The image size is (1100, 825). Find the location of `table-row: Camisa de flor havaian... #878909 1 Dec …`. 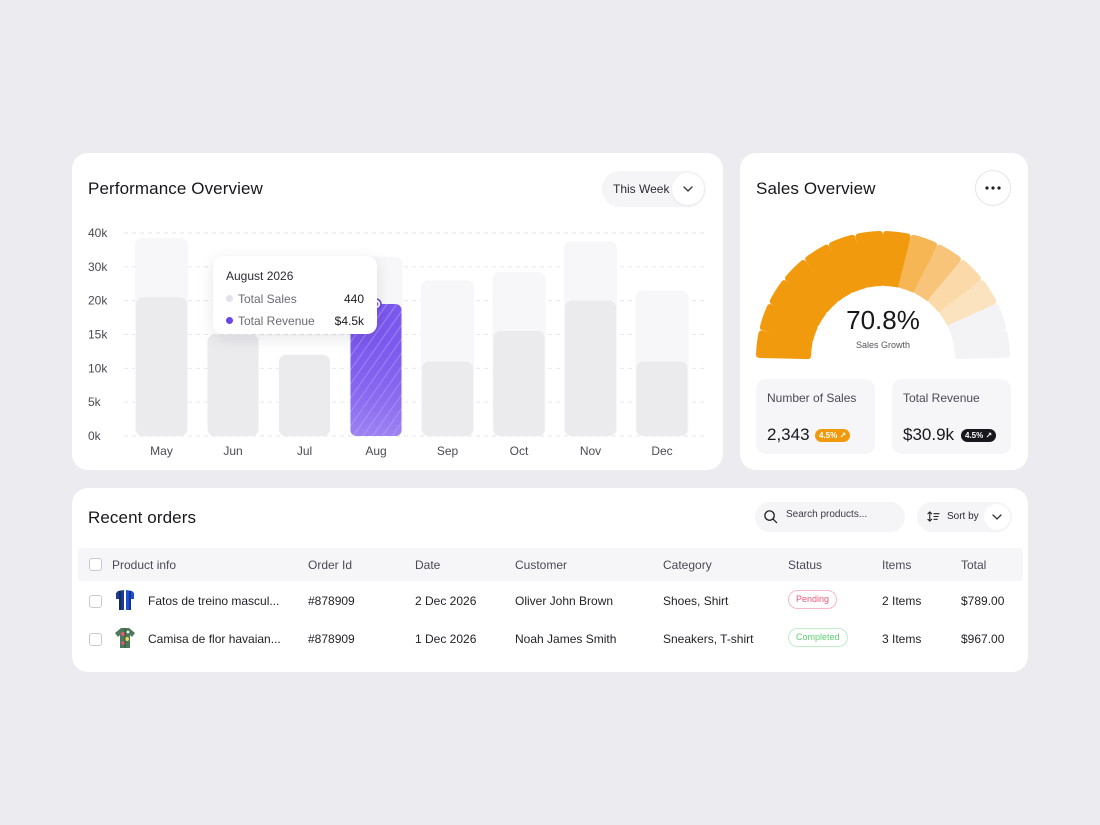

table-row: Camisa de flor havaian... #878909 1 Dec … is located at coordinates (550, 639).